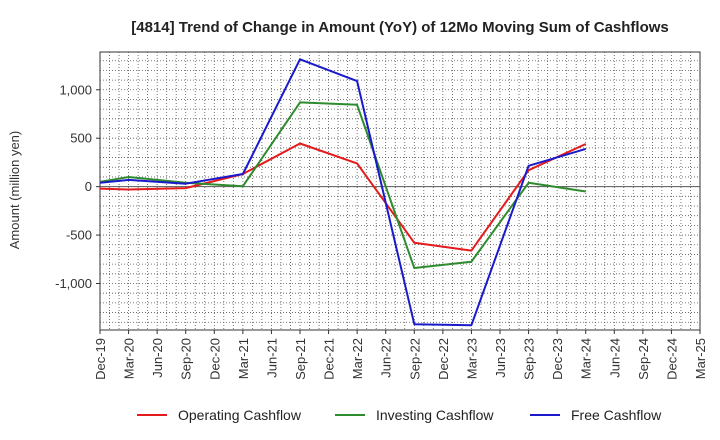  I want to click on legend-label: Investing Cashflow, so click(435, 415).